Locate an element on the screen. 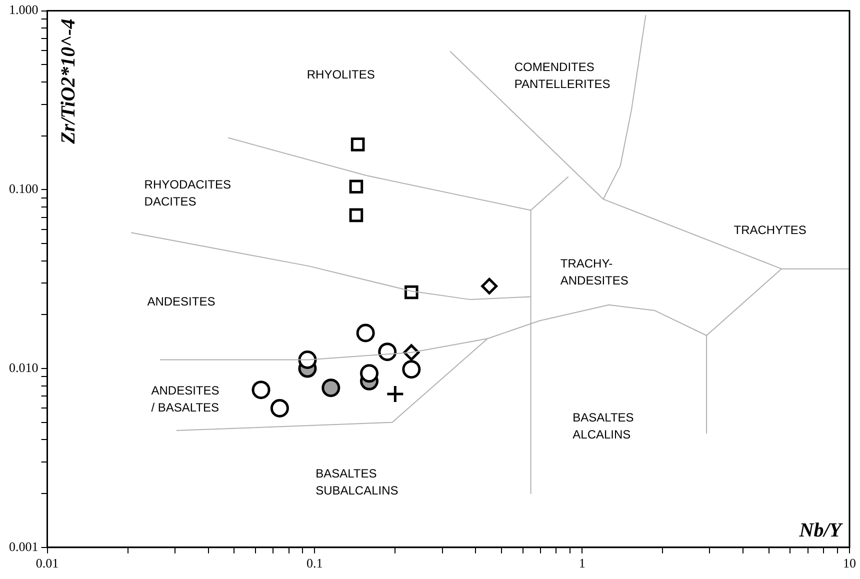 Image resolution: width=860 pixels, height=579 pixels. annotation: ANDESITES is located at coordinates (181, 301).